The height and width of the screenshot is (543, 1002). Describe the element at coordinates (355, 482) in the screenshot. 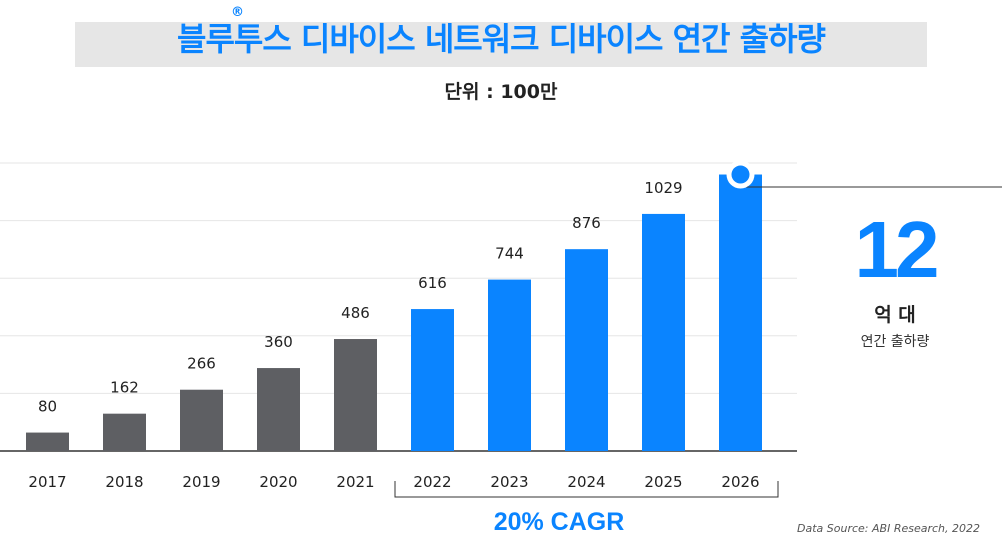

I see `tick-label-2021: 2021` at that location.